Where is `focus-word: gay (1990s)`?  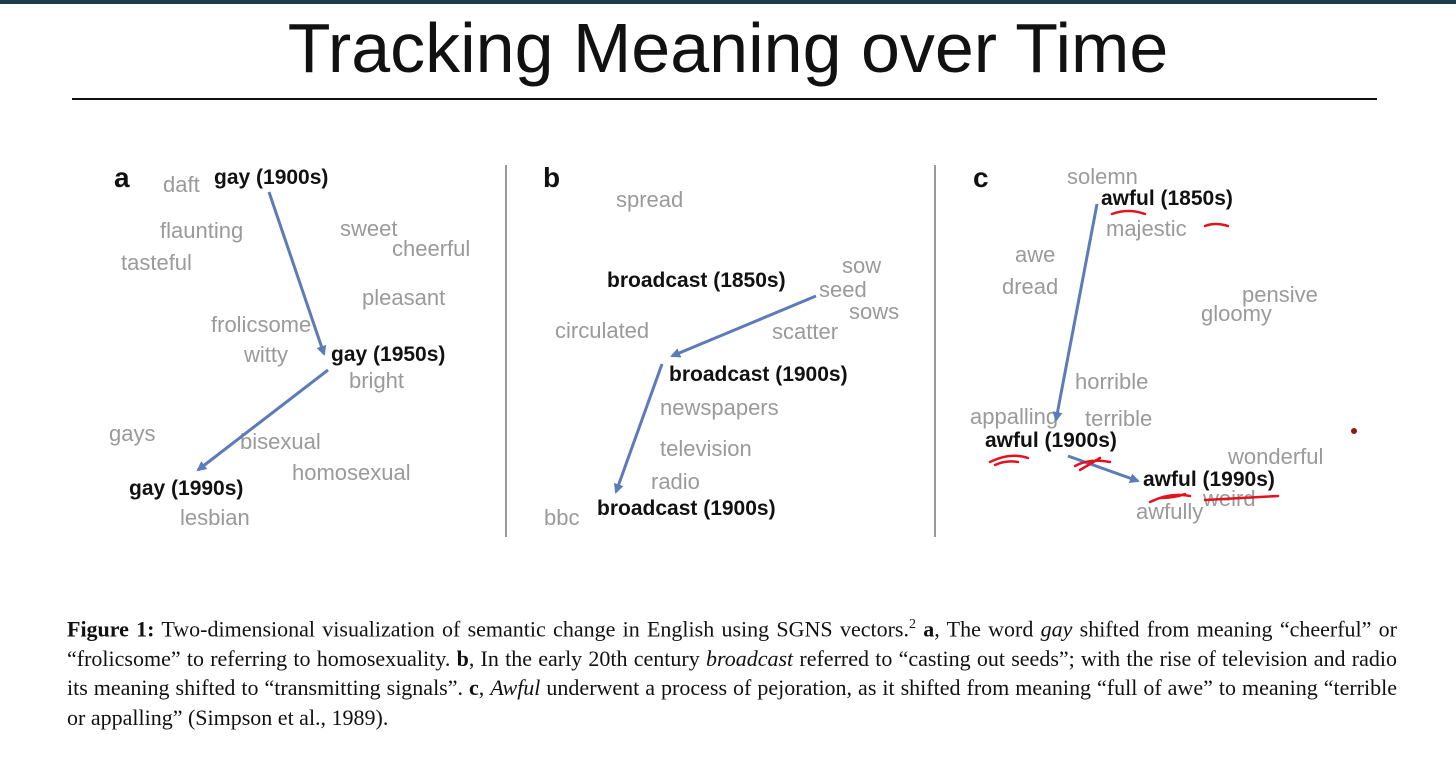 focus-word: gay (1990s) is located at coordinates (186, 488).